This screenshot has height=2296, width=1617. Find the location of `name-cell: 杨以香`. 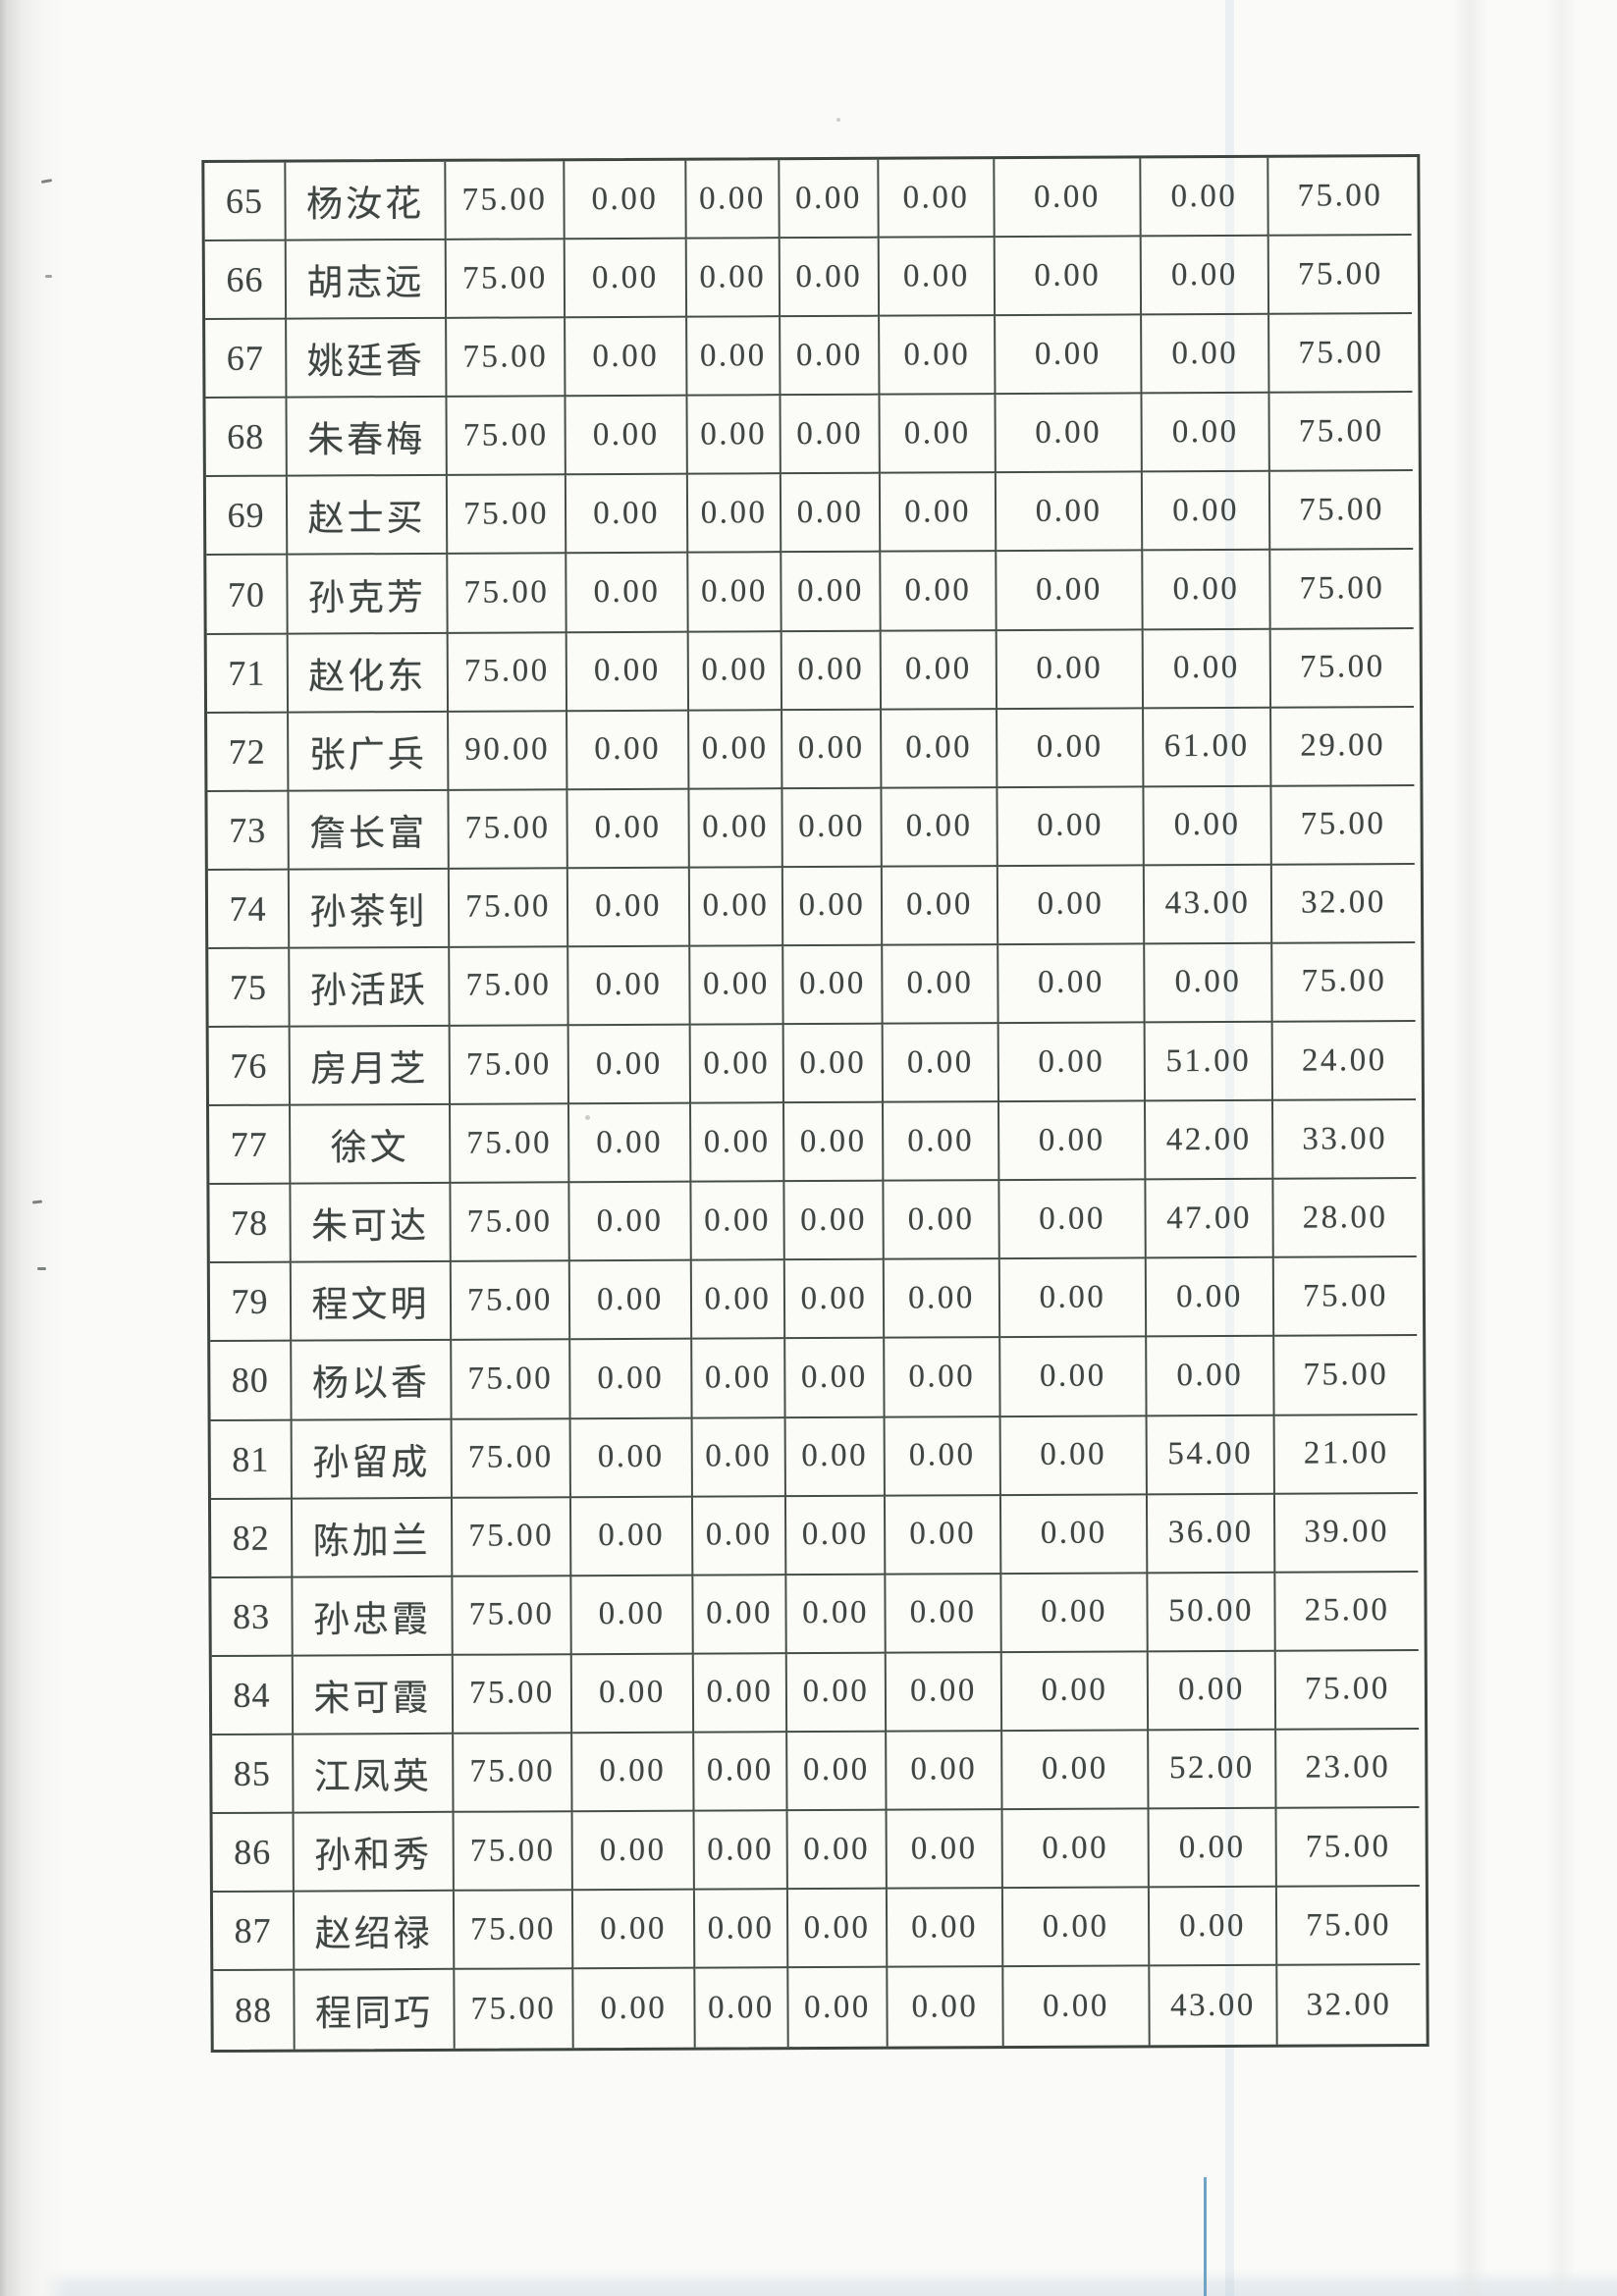

name-cell: 杨以香 is located at coordinates (373, 1381).